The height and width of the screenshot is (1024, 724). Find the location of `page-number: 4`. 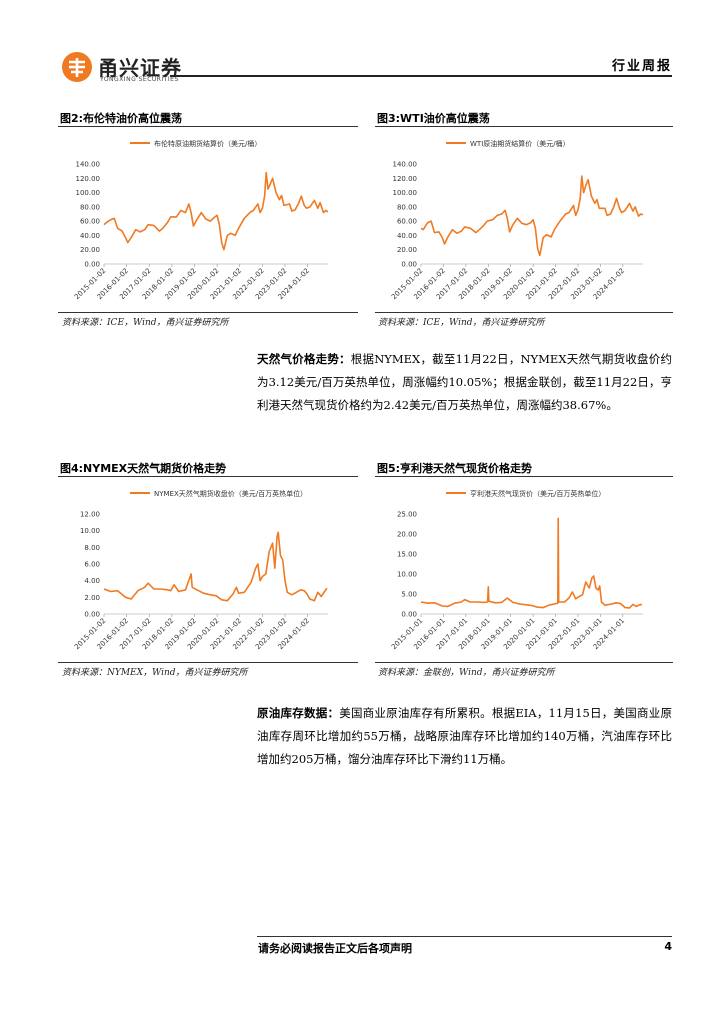

page-number: 4 is located at coordinates (668, 946).